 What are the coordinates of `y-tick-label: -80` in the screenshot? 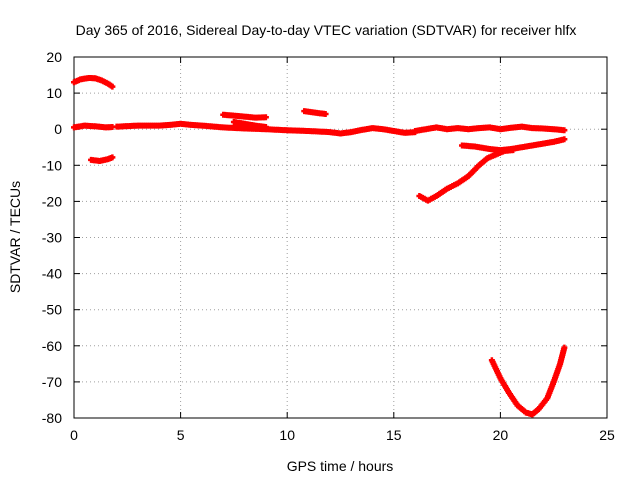 It's located at (52, 418).